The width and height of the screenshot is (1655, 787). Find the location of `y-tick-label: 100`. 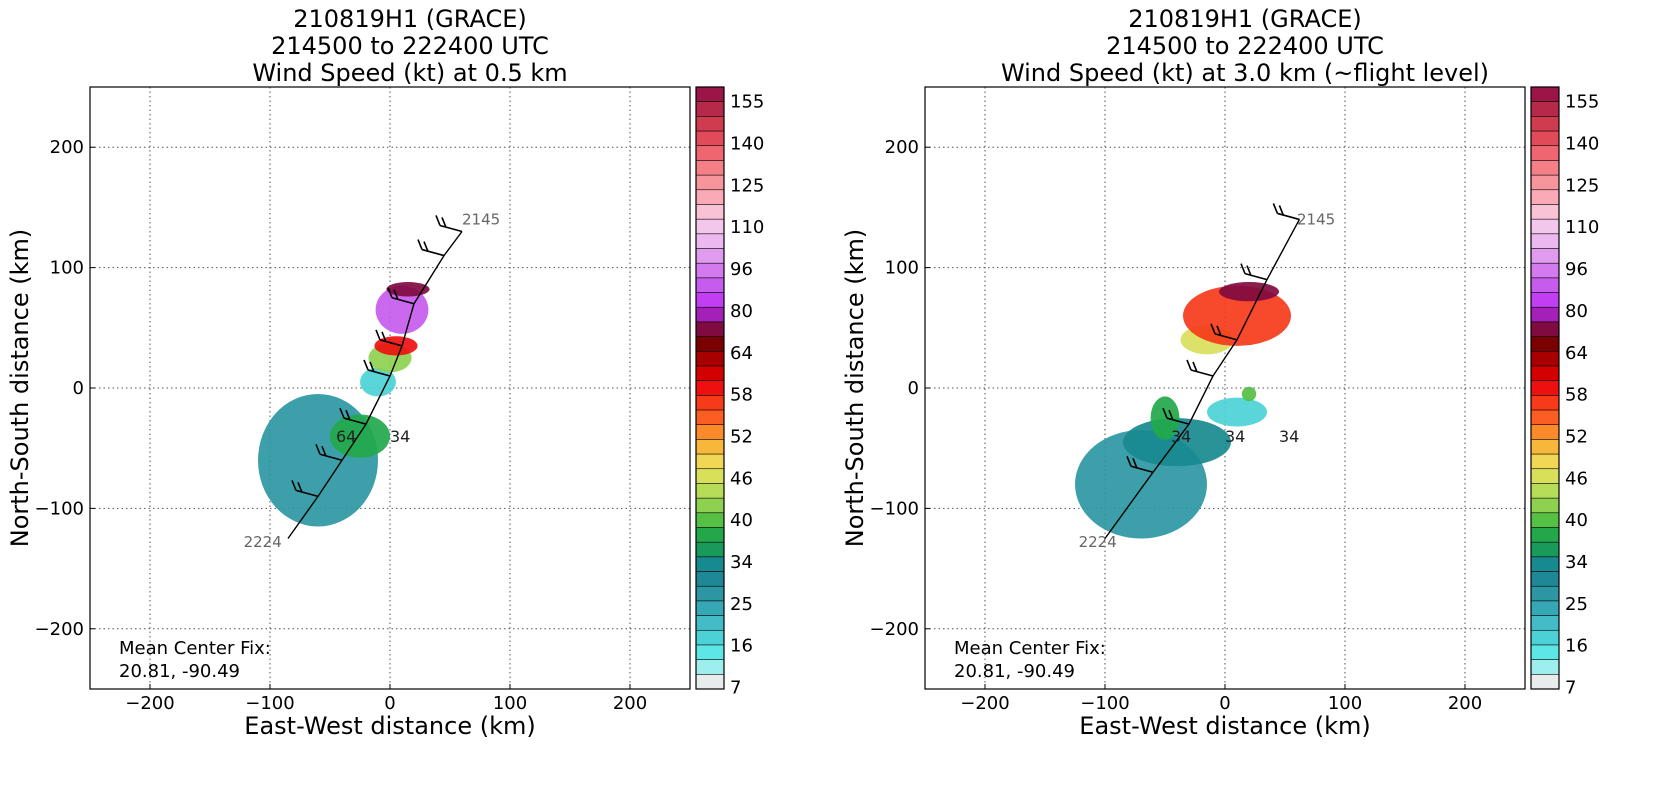

y-tick-label: 100 is located at coordinates (902, 268).